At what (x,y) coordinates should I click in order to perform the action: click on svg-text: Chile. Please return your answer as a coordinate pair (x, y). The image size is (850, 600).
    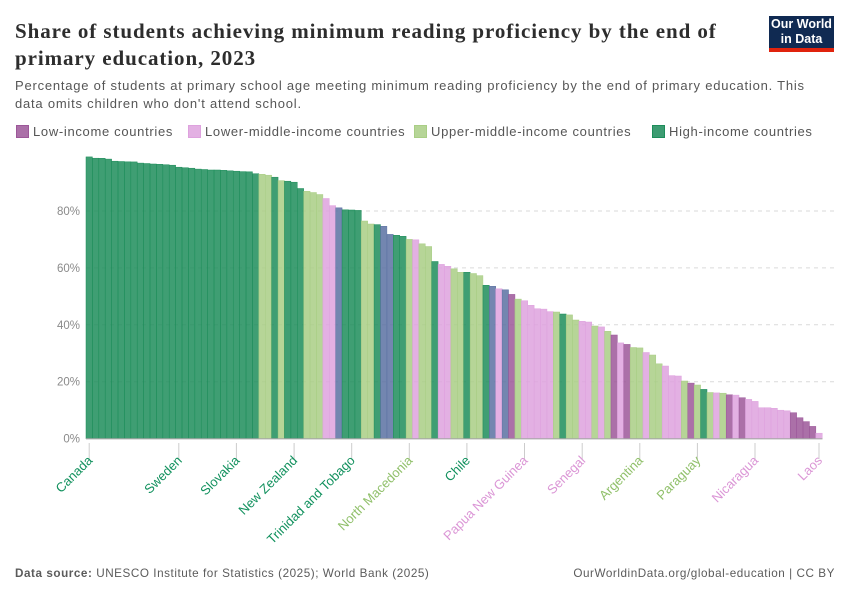
    Looking at the image, I should click on (457, 469).